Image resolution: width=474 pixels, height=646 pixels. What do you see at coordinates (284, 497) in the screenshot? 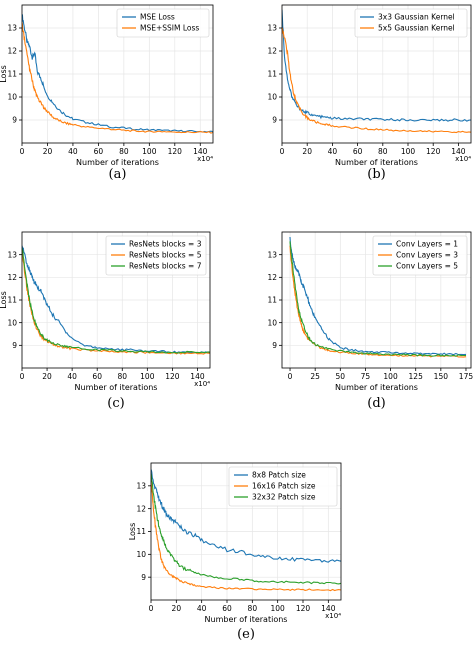
I see `legend-label: 32x32 Patch size` at bounding box center [284, 497].